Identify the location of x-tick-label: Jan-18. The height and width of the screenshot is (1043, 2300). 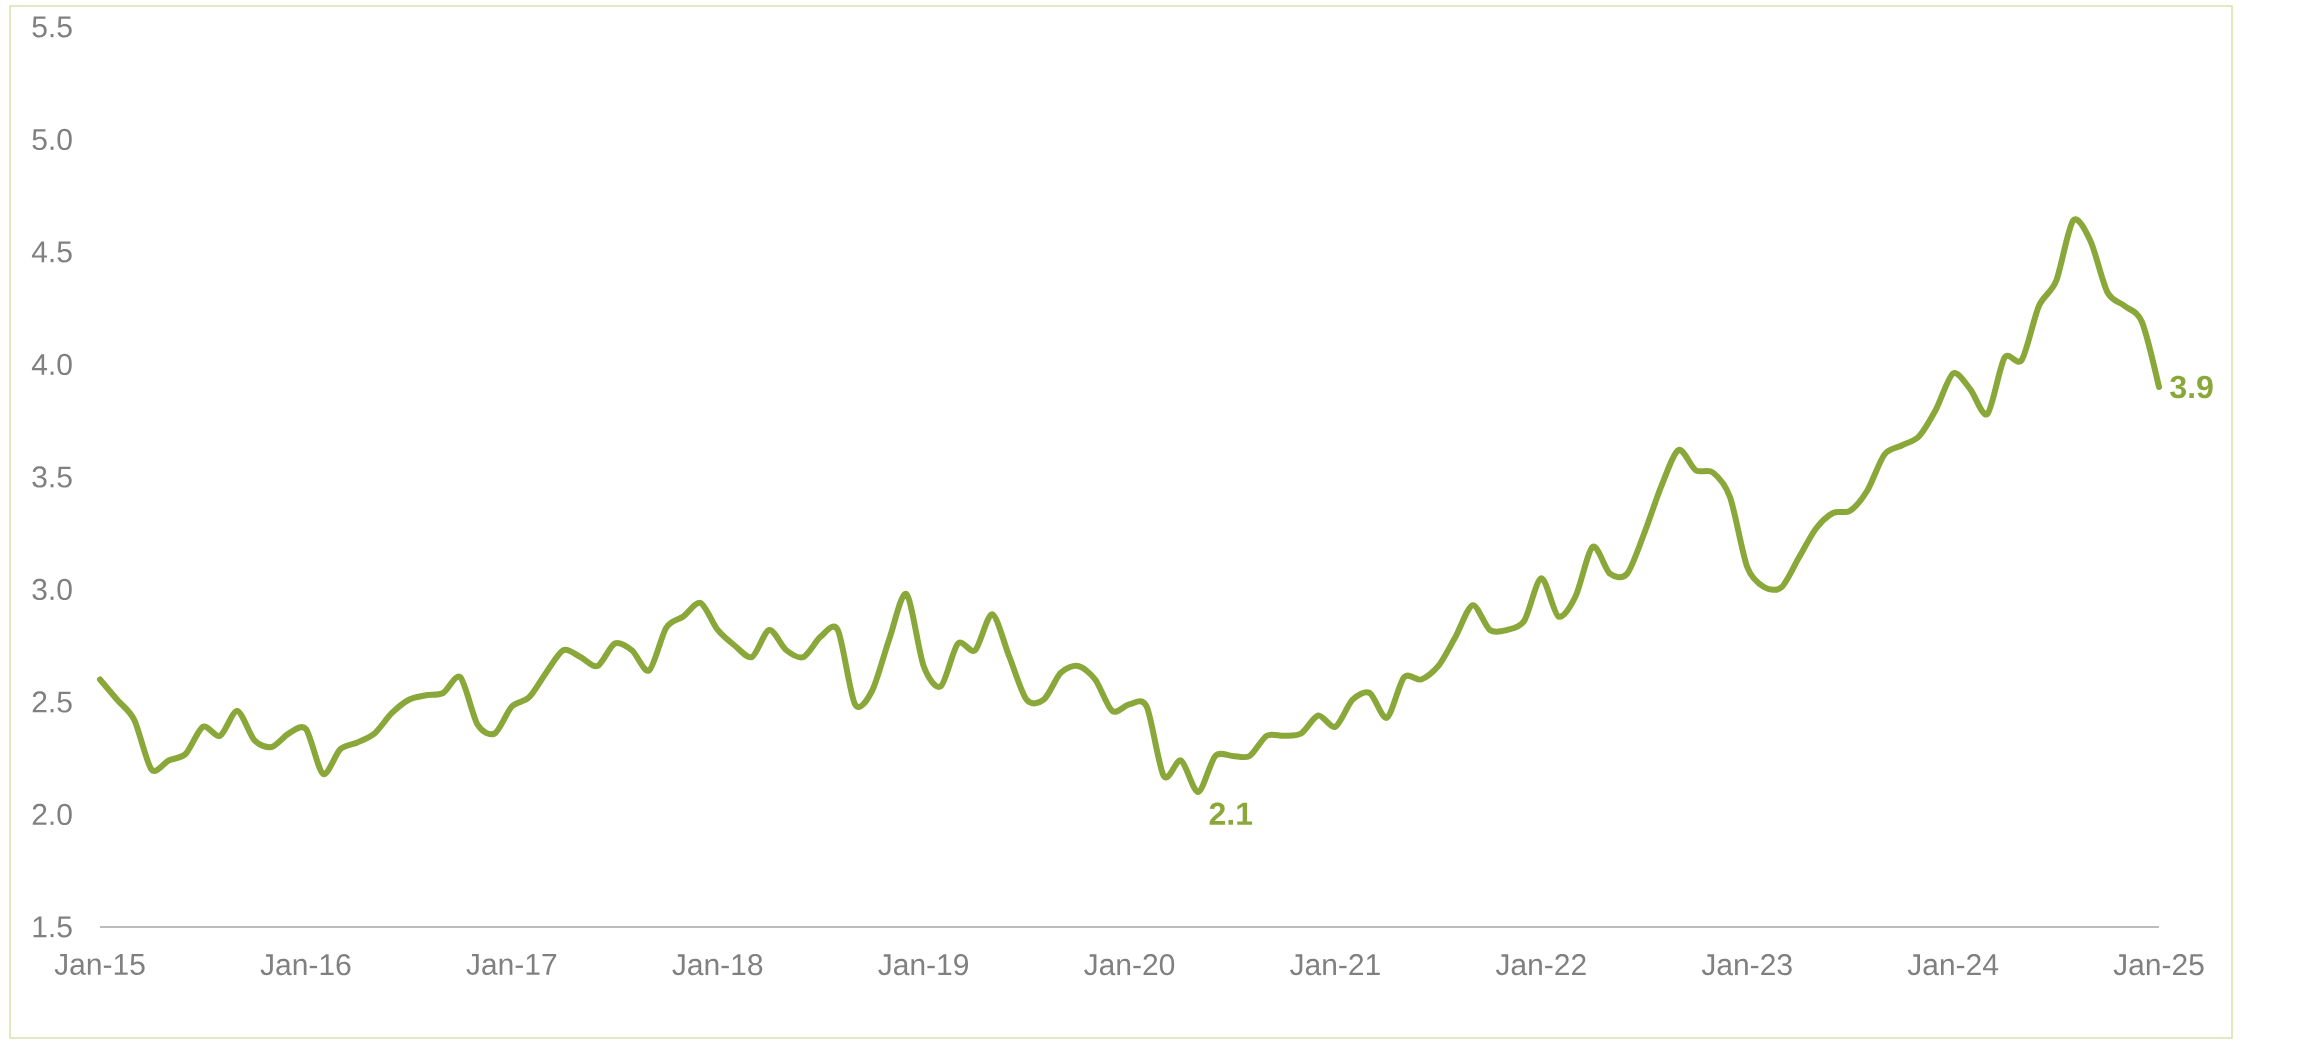
(717, 965).